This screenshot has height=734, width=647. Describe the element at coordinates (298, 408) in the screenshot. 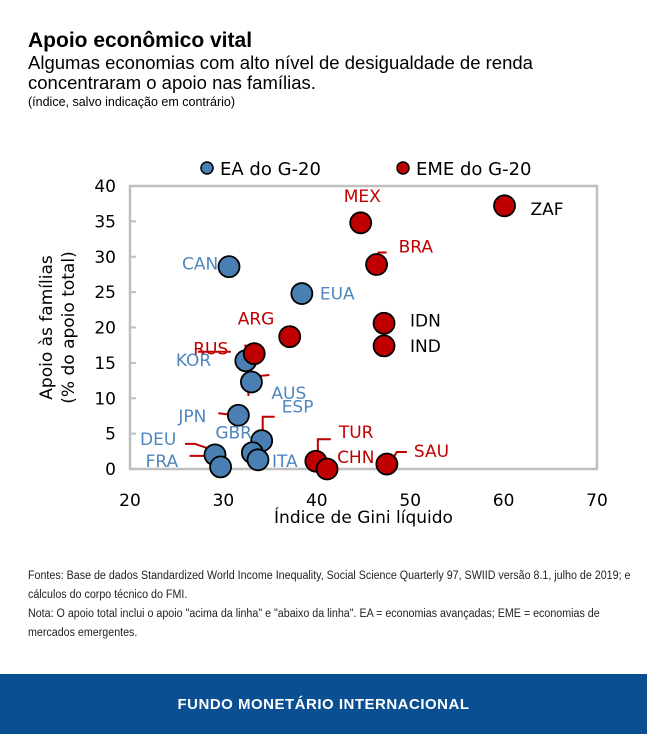

I see `point-label-esp: ESP` at that location.